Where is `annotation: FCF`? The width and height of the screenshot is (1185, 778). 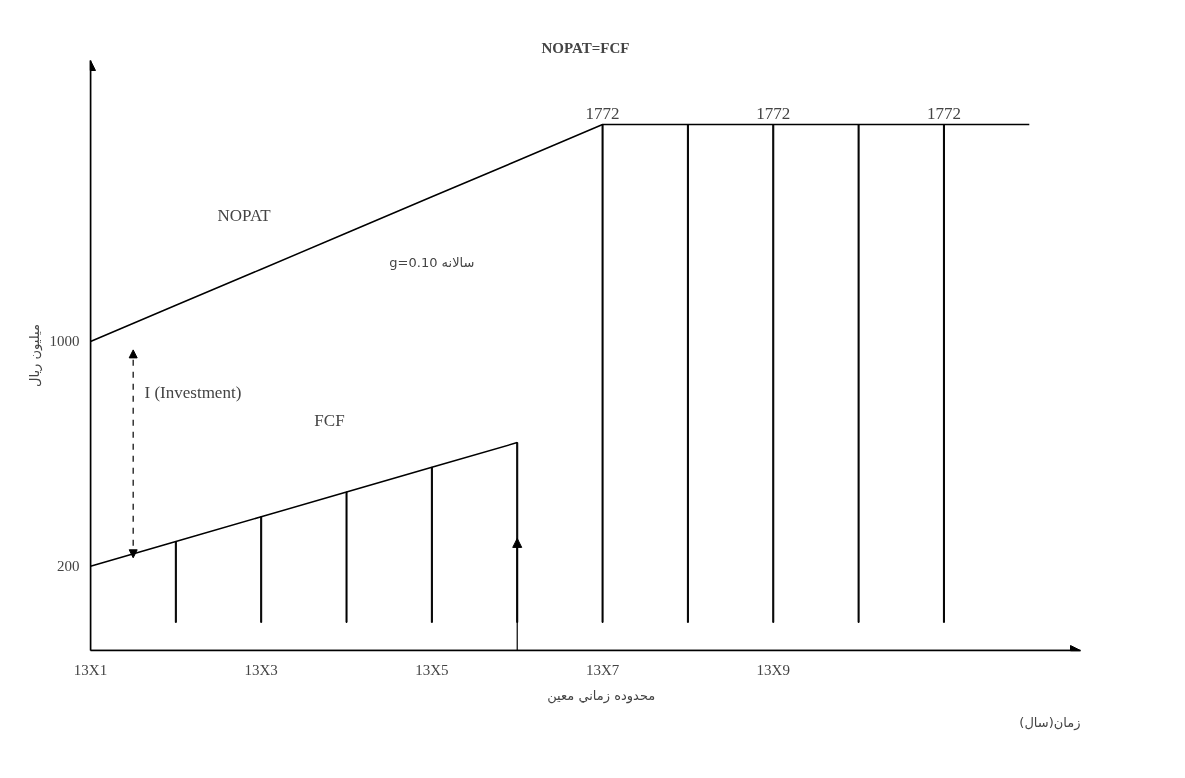 annotation: FCF is located at coordinates (329, 420).